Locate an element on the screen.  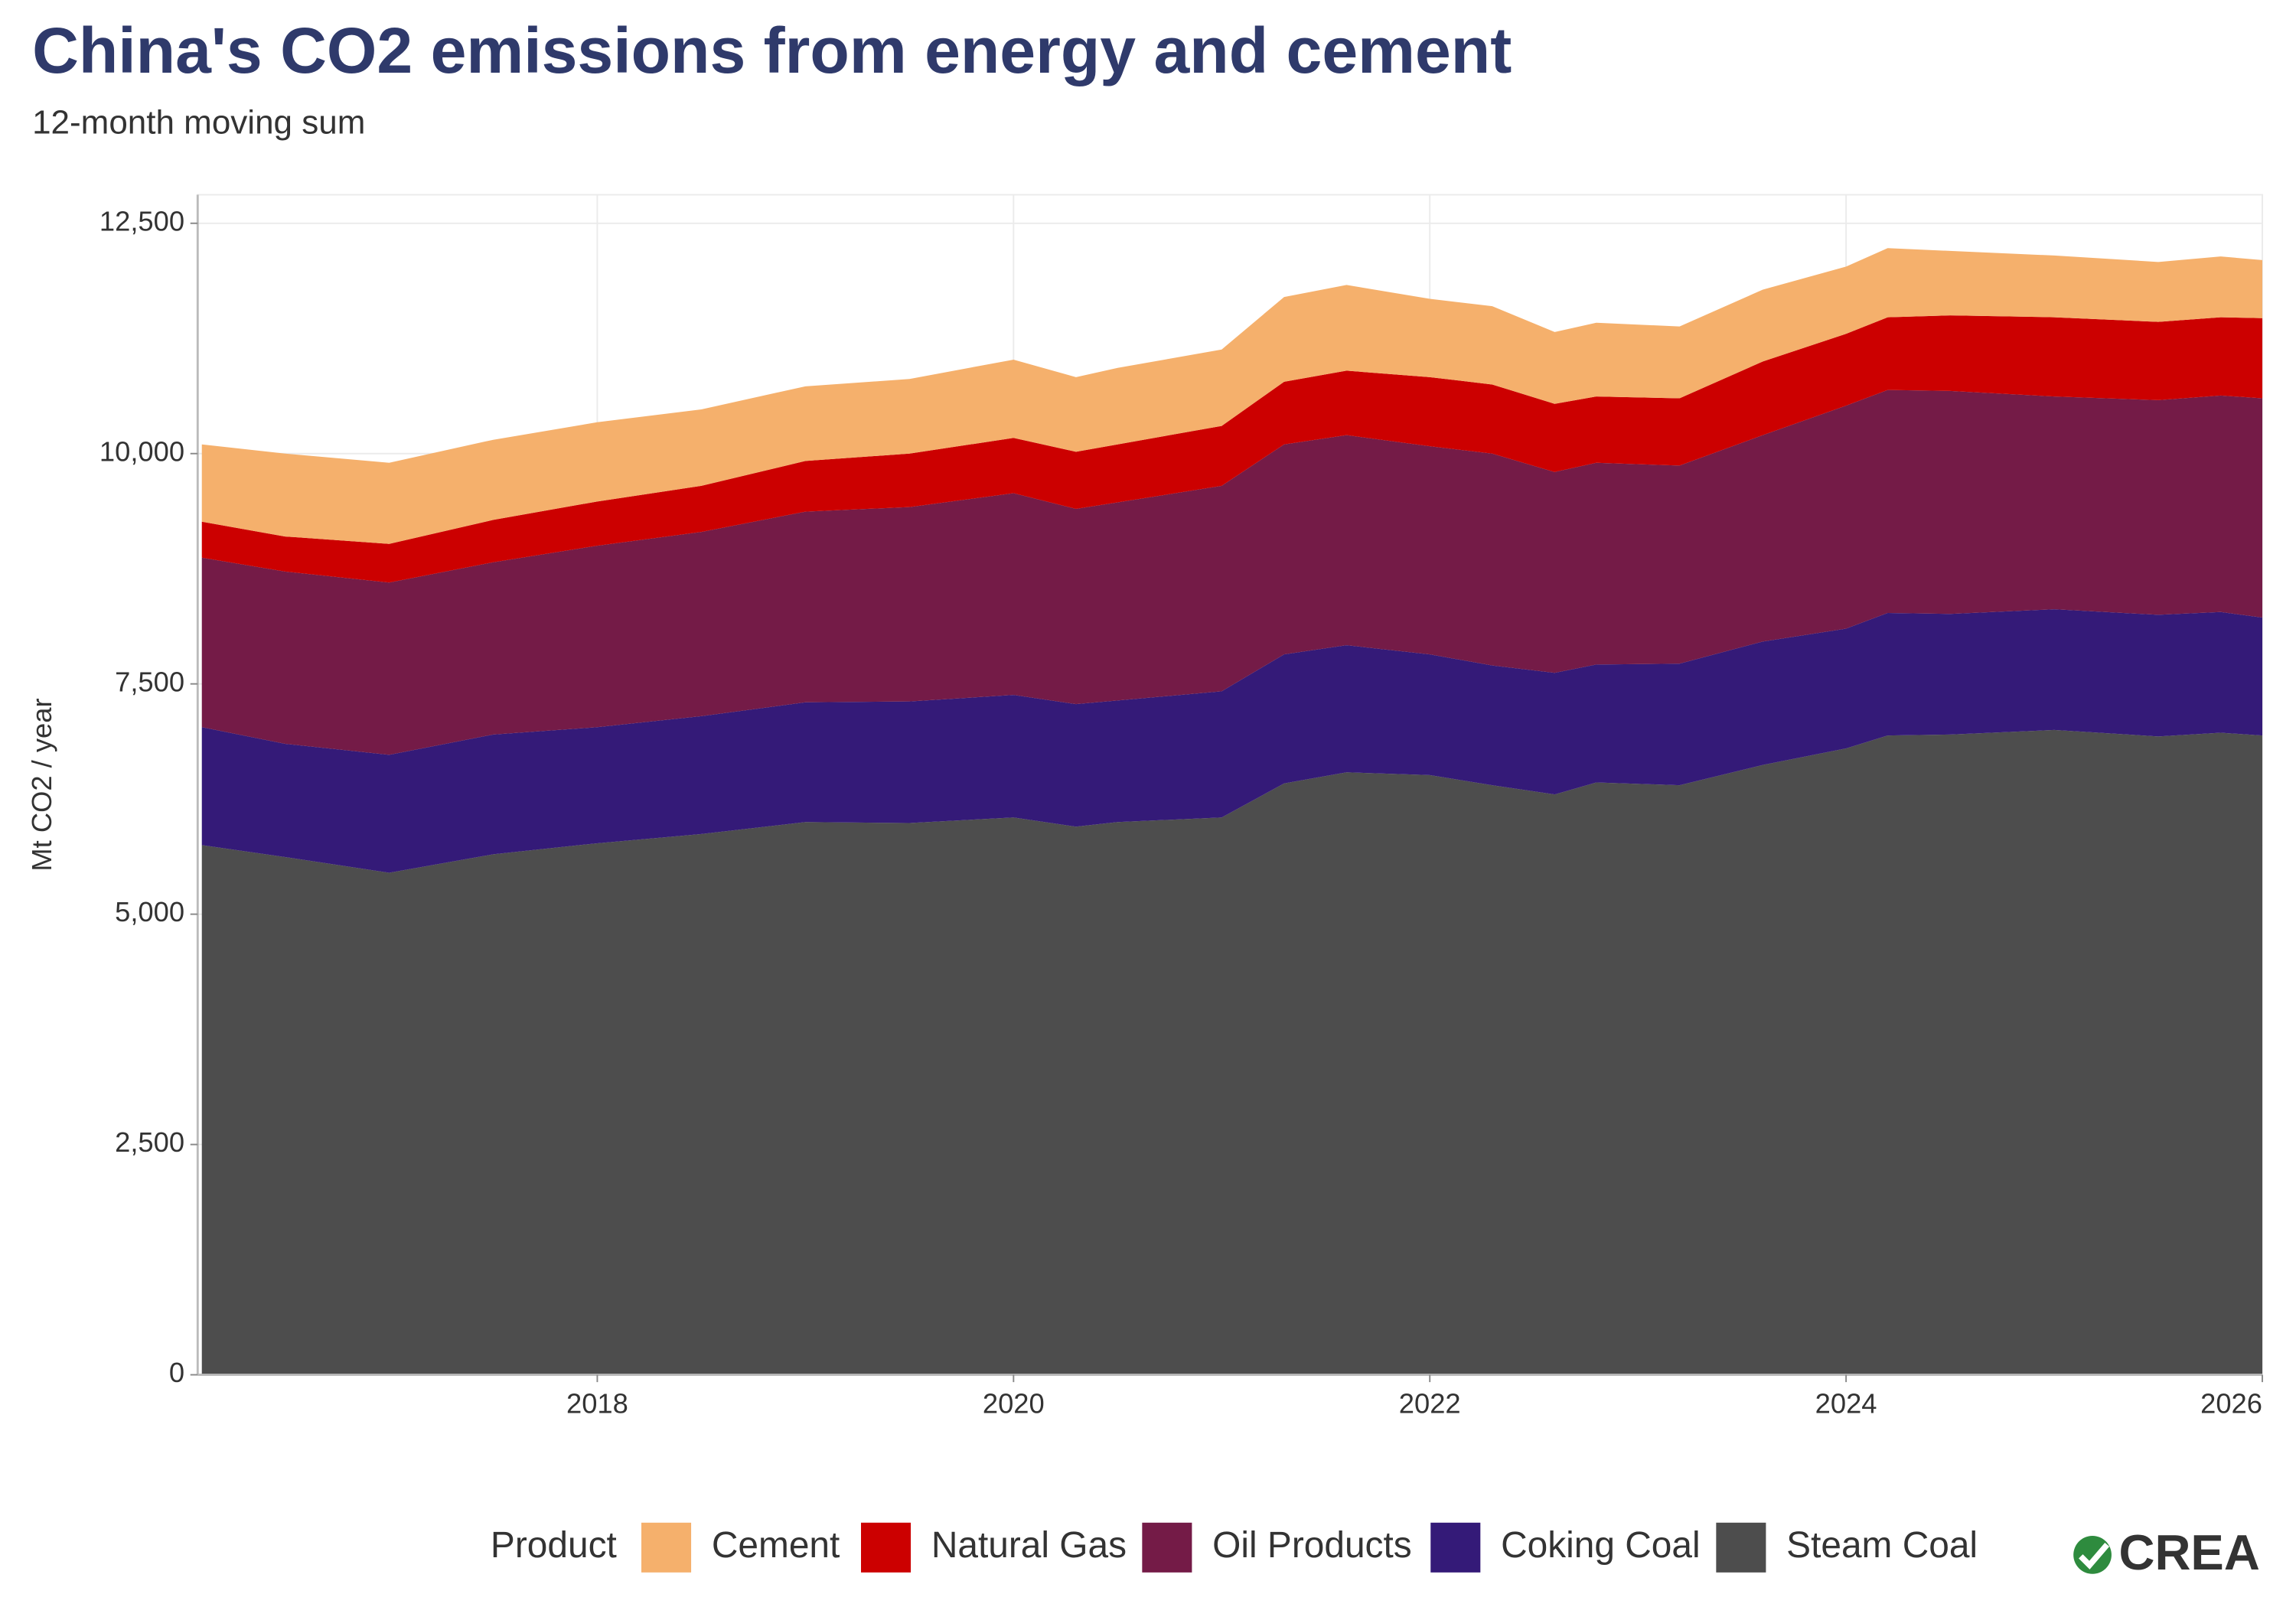
legend-label: Cement is located at coordinates (776, 1545).